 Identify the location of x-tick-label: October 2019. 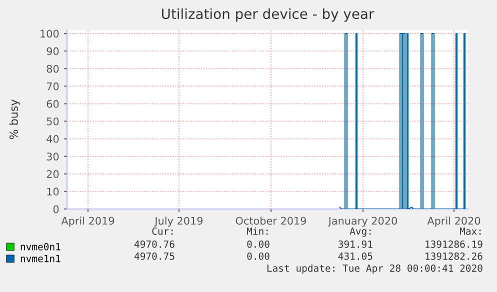
(271, 220).